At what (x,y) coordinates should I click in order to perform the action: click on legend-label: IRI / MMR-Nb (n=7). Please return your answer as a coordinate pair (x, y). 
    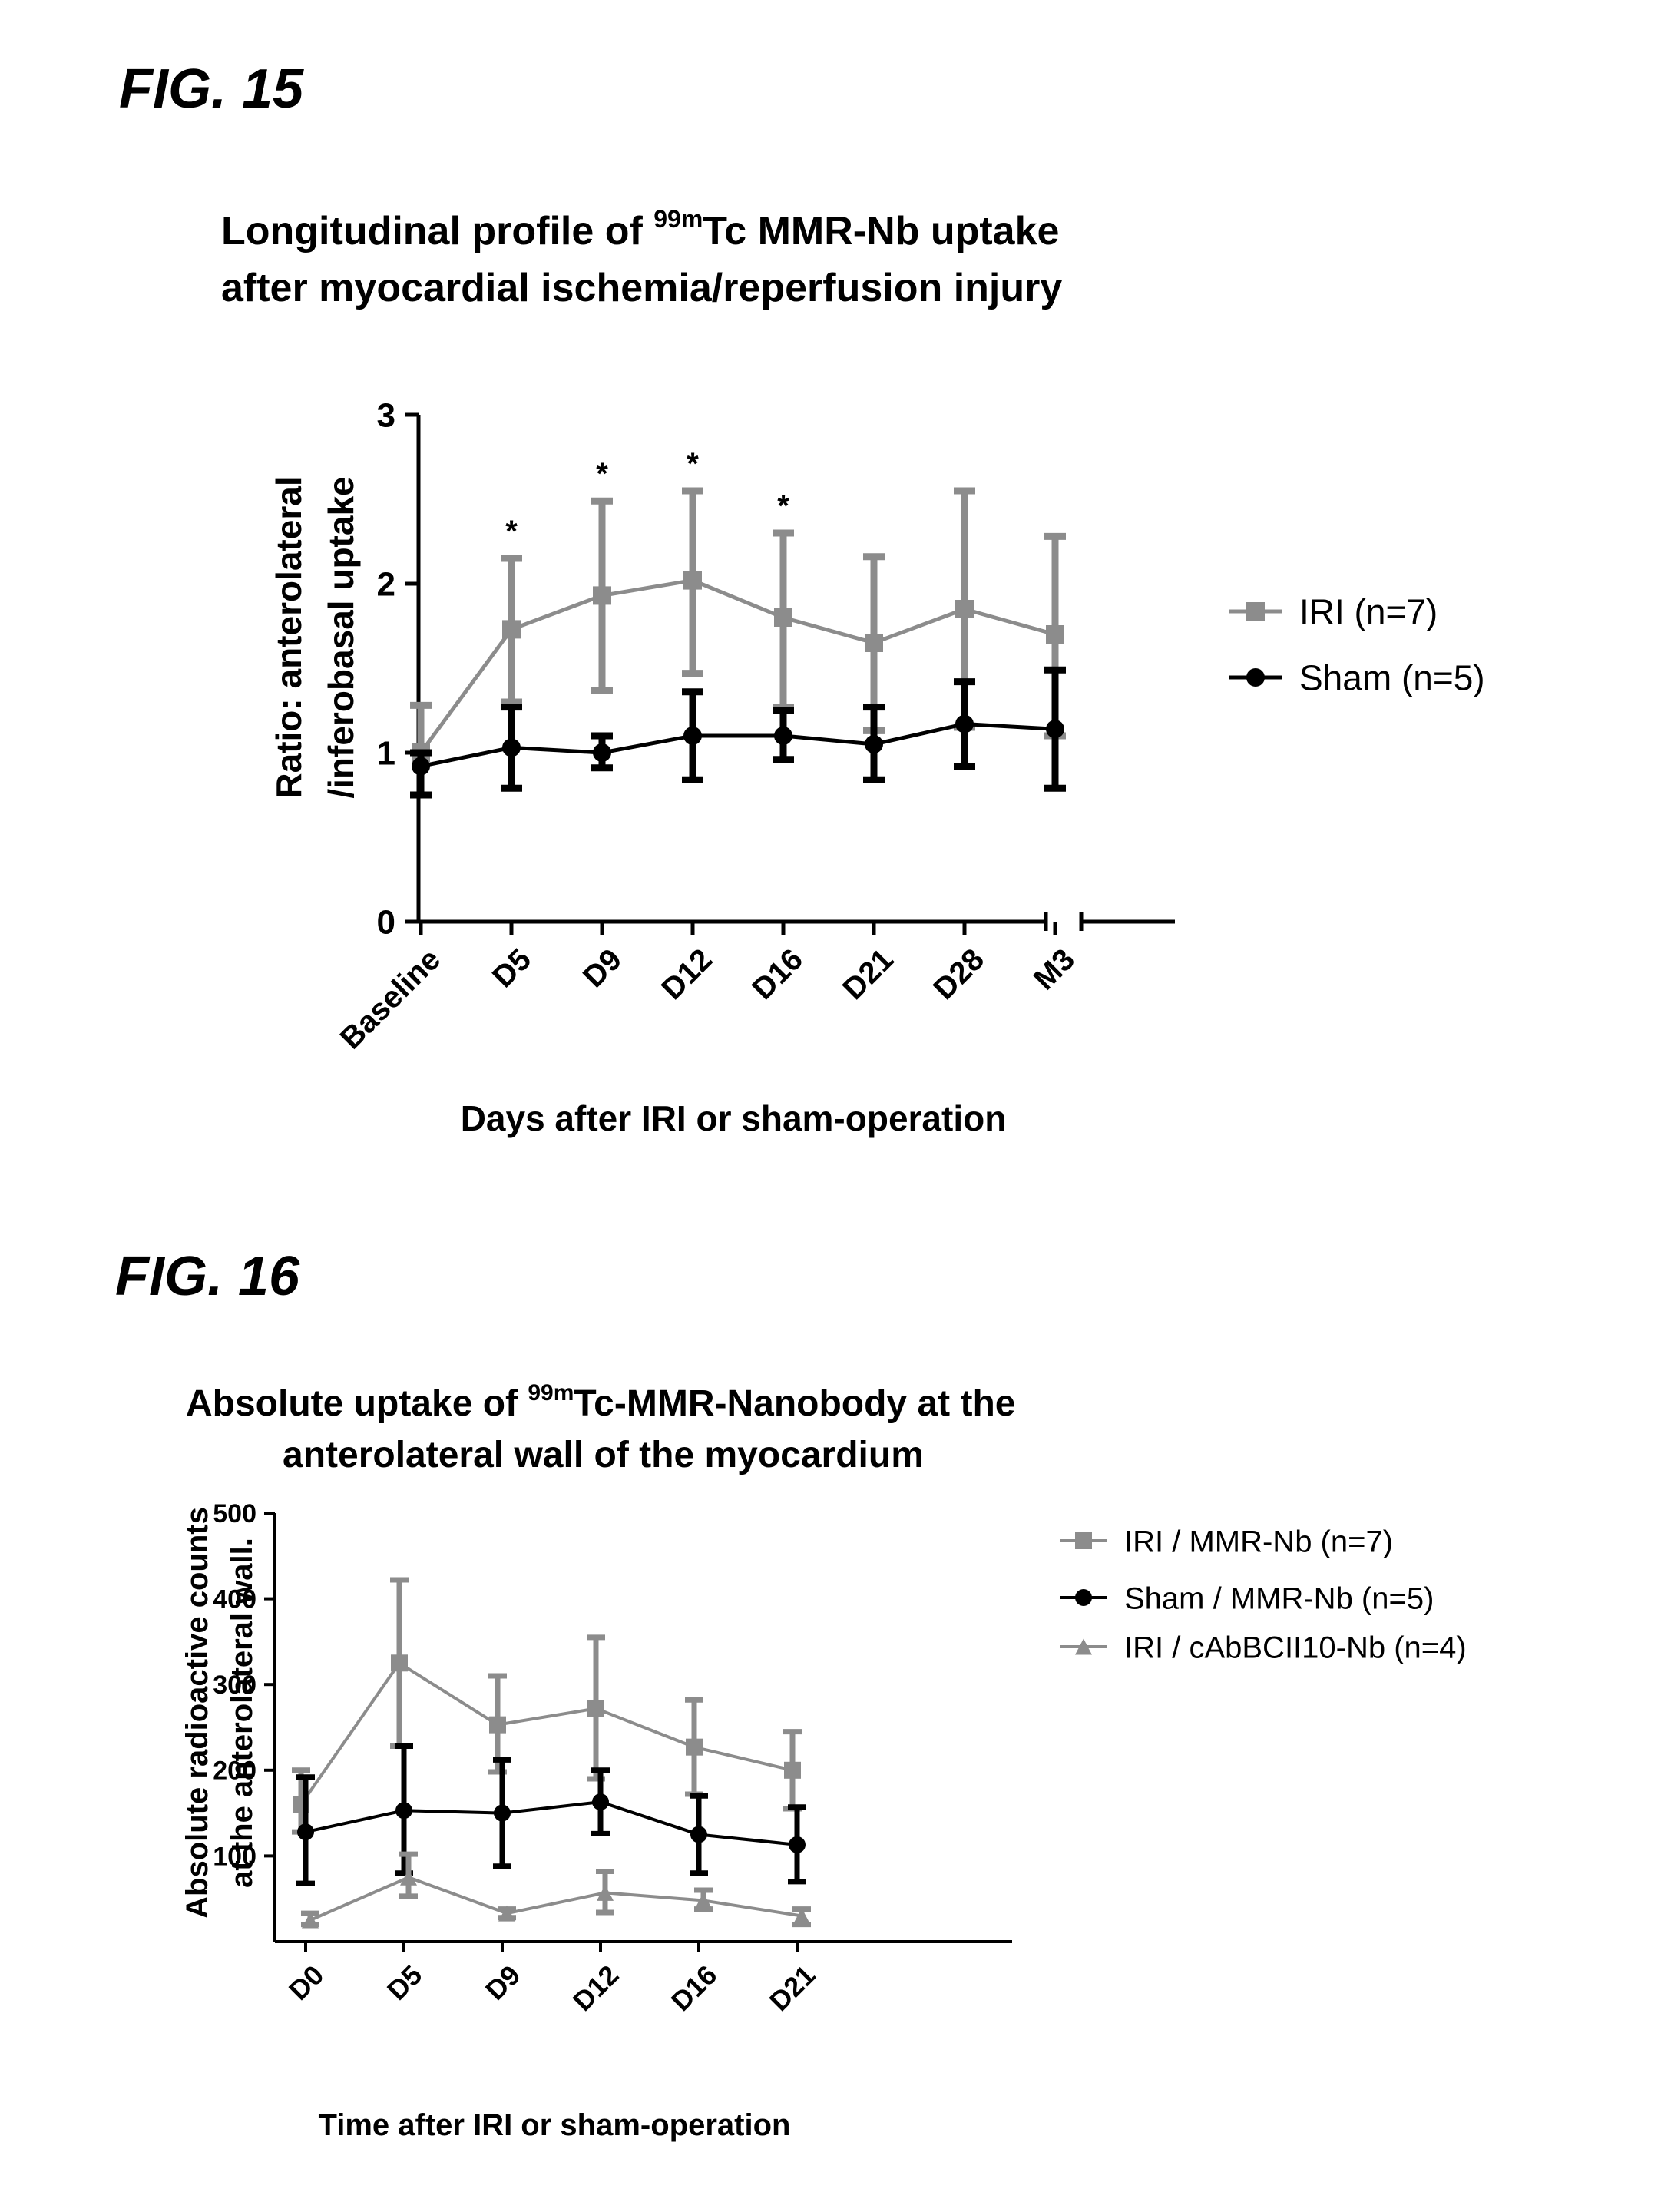
    Looking at the image, I should click on (1258, 1541).